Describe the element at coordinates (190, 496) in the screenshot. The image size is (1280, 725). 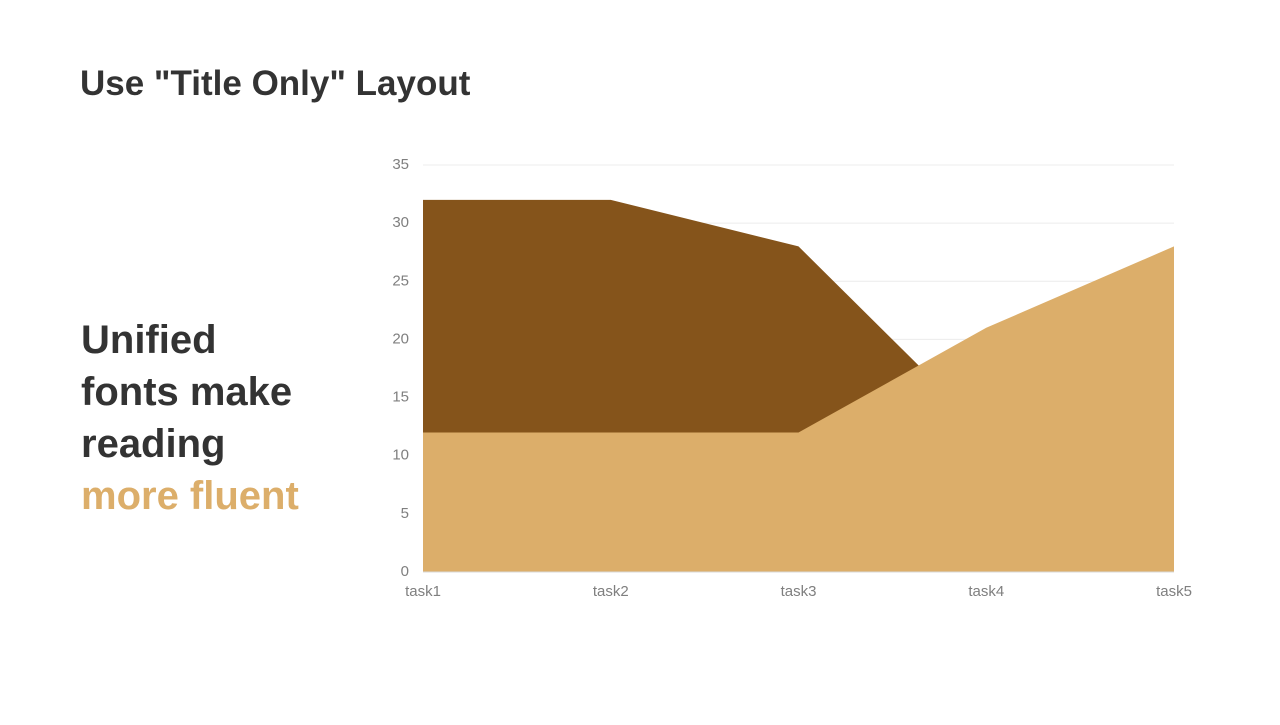
I see `highlight-text: more fluent` at that location.